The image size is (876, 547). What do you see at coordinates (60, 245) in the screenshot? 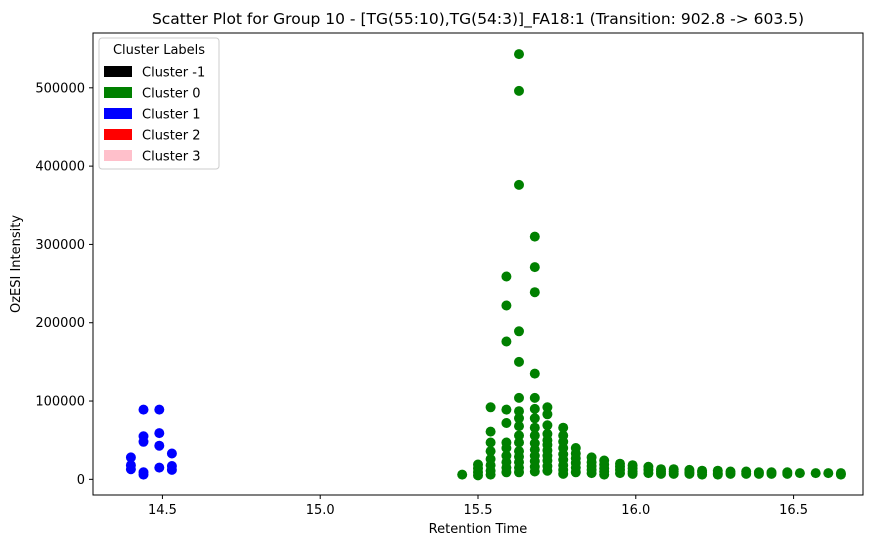
I see `y-tick-label: 300000` at bounding box center [60, 245].